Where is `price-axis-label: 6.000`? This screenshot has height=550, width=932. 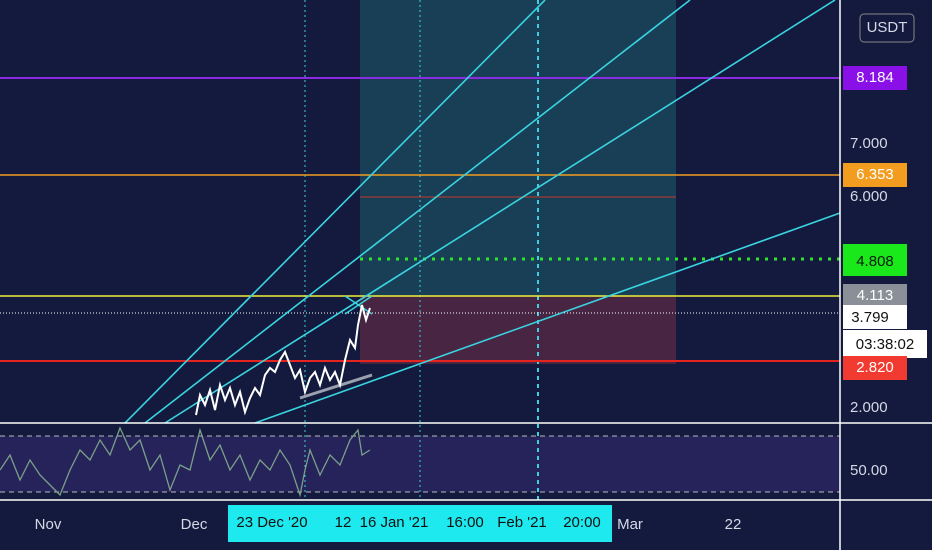
price-axis-label: 6.000 is located at coordinates (869, 196).